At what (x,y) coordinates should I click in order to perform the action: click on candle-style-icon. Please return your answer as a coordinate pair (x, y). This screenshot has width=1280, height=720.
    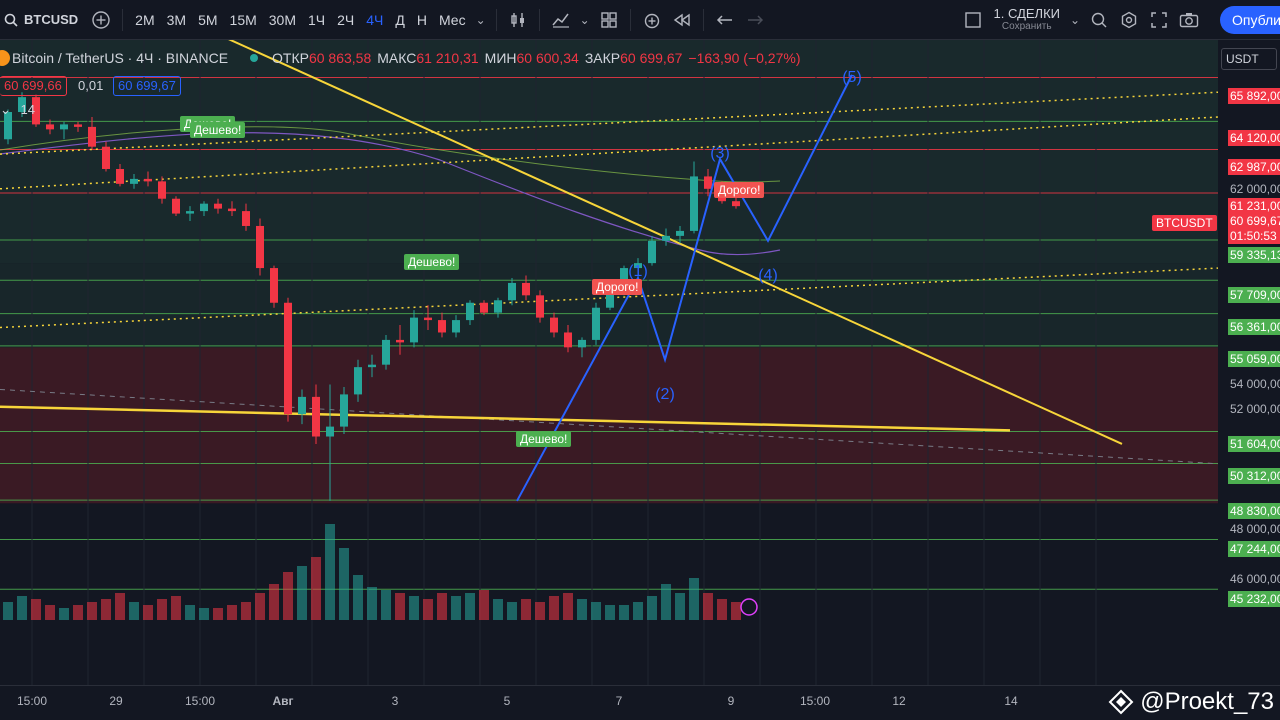
    Looking at the image, I should click on (518, 20).